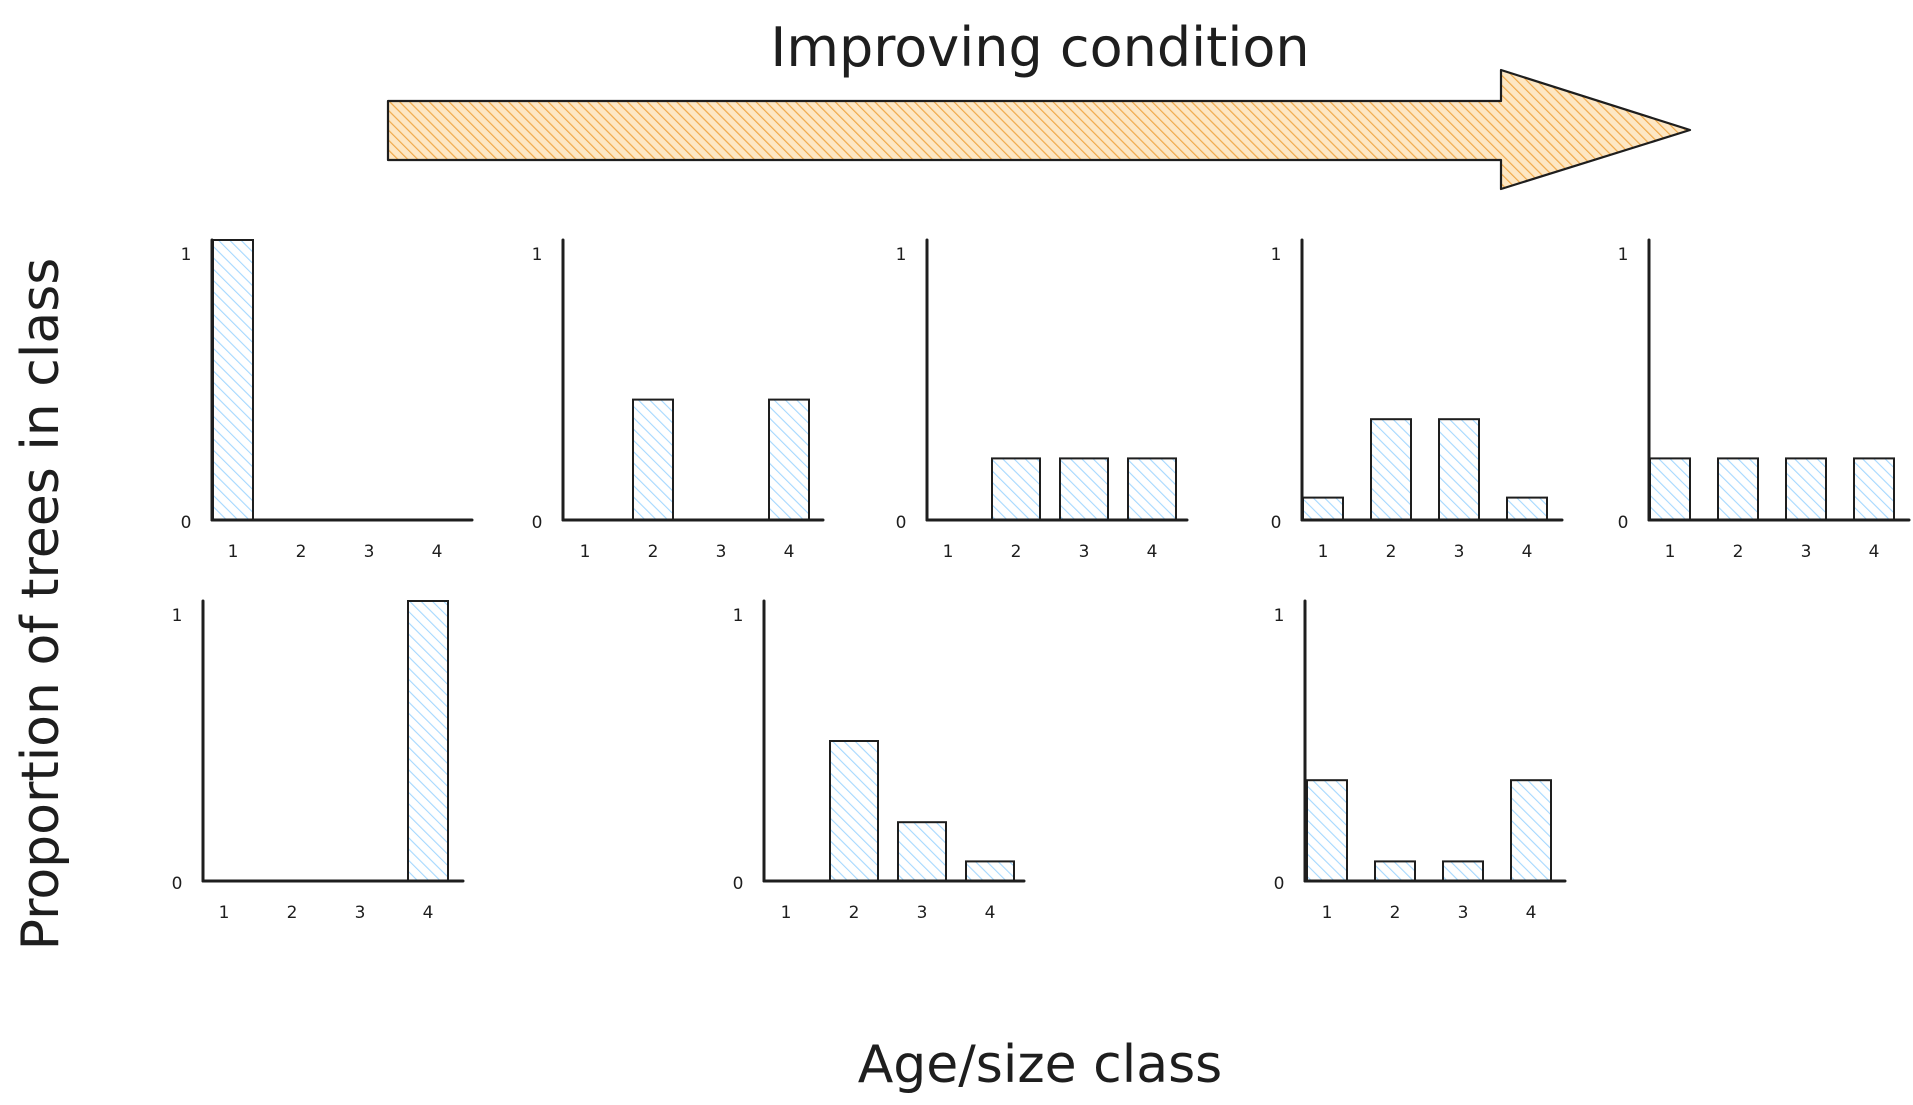 This screenshot has width=1913, height=1105. Describe the element at coordinates (1042, 400) in the screenshot. I see `chart-3: 0 1 1 2 3 4` at that location.